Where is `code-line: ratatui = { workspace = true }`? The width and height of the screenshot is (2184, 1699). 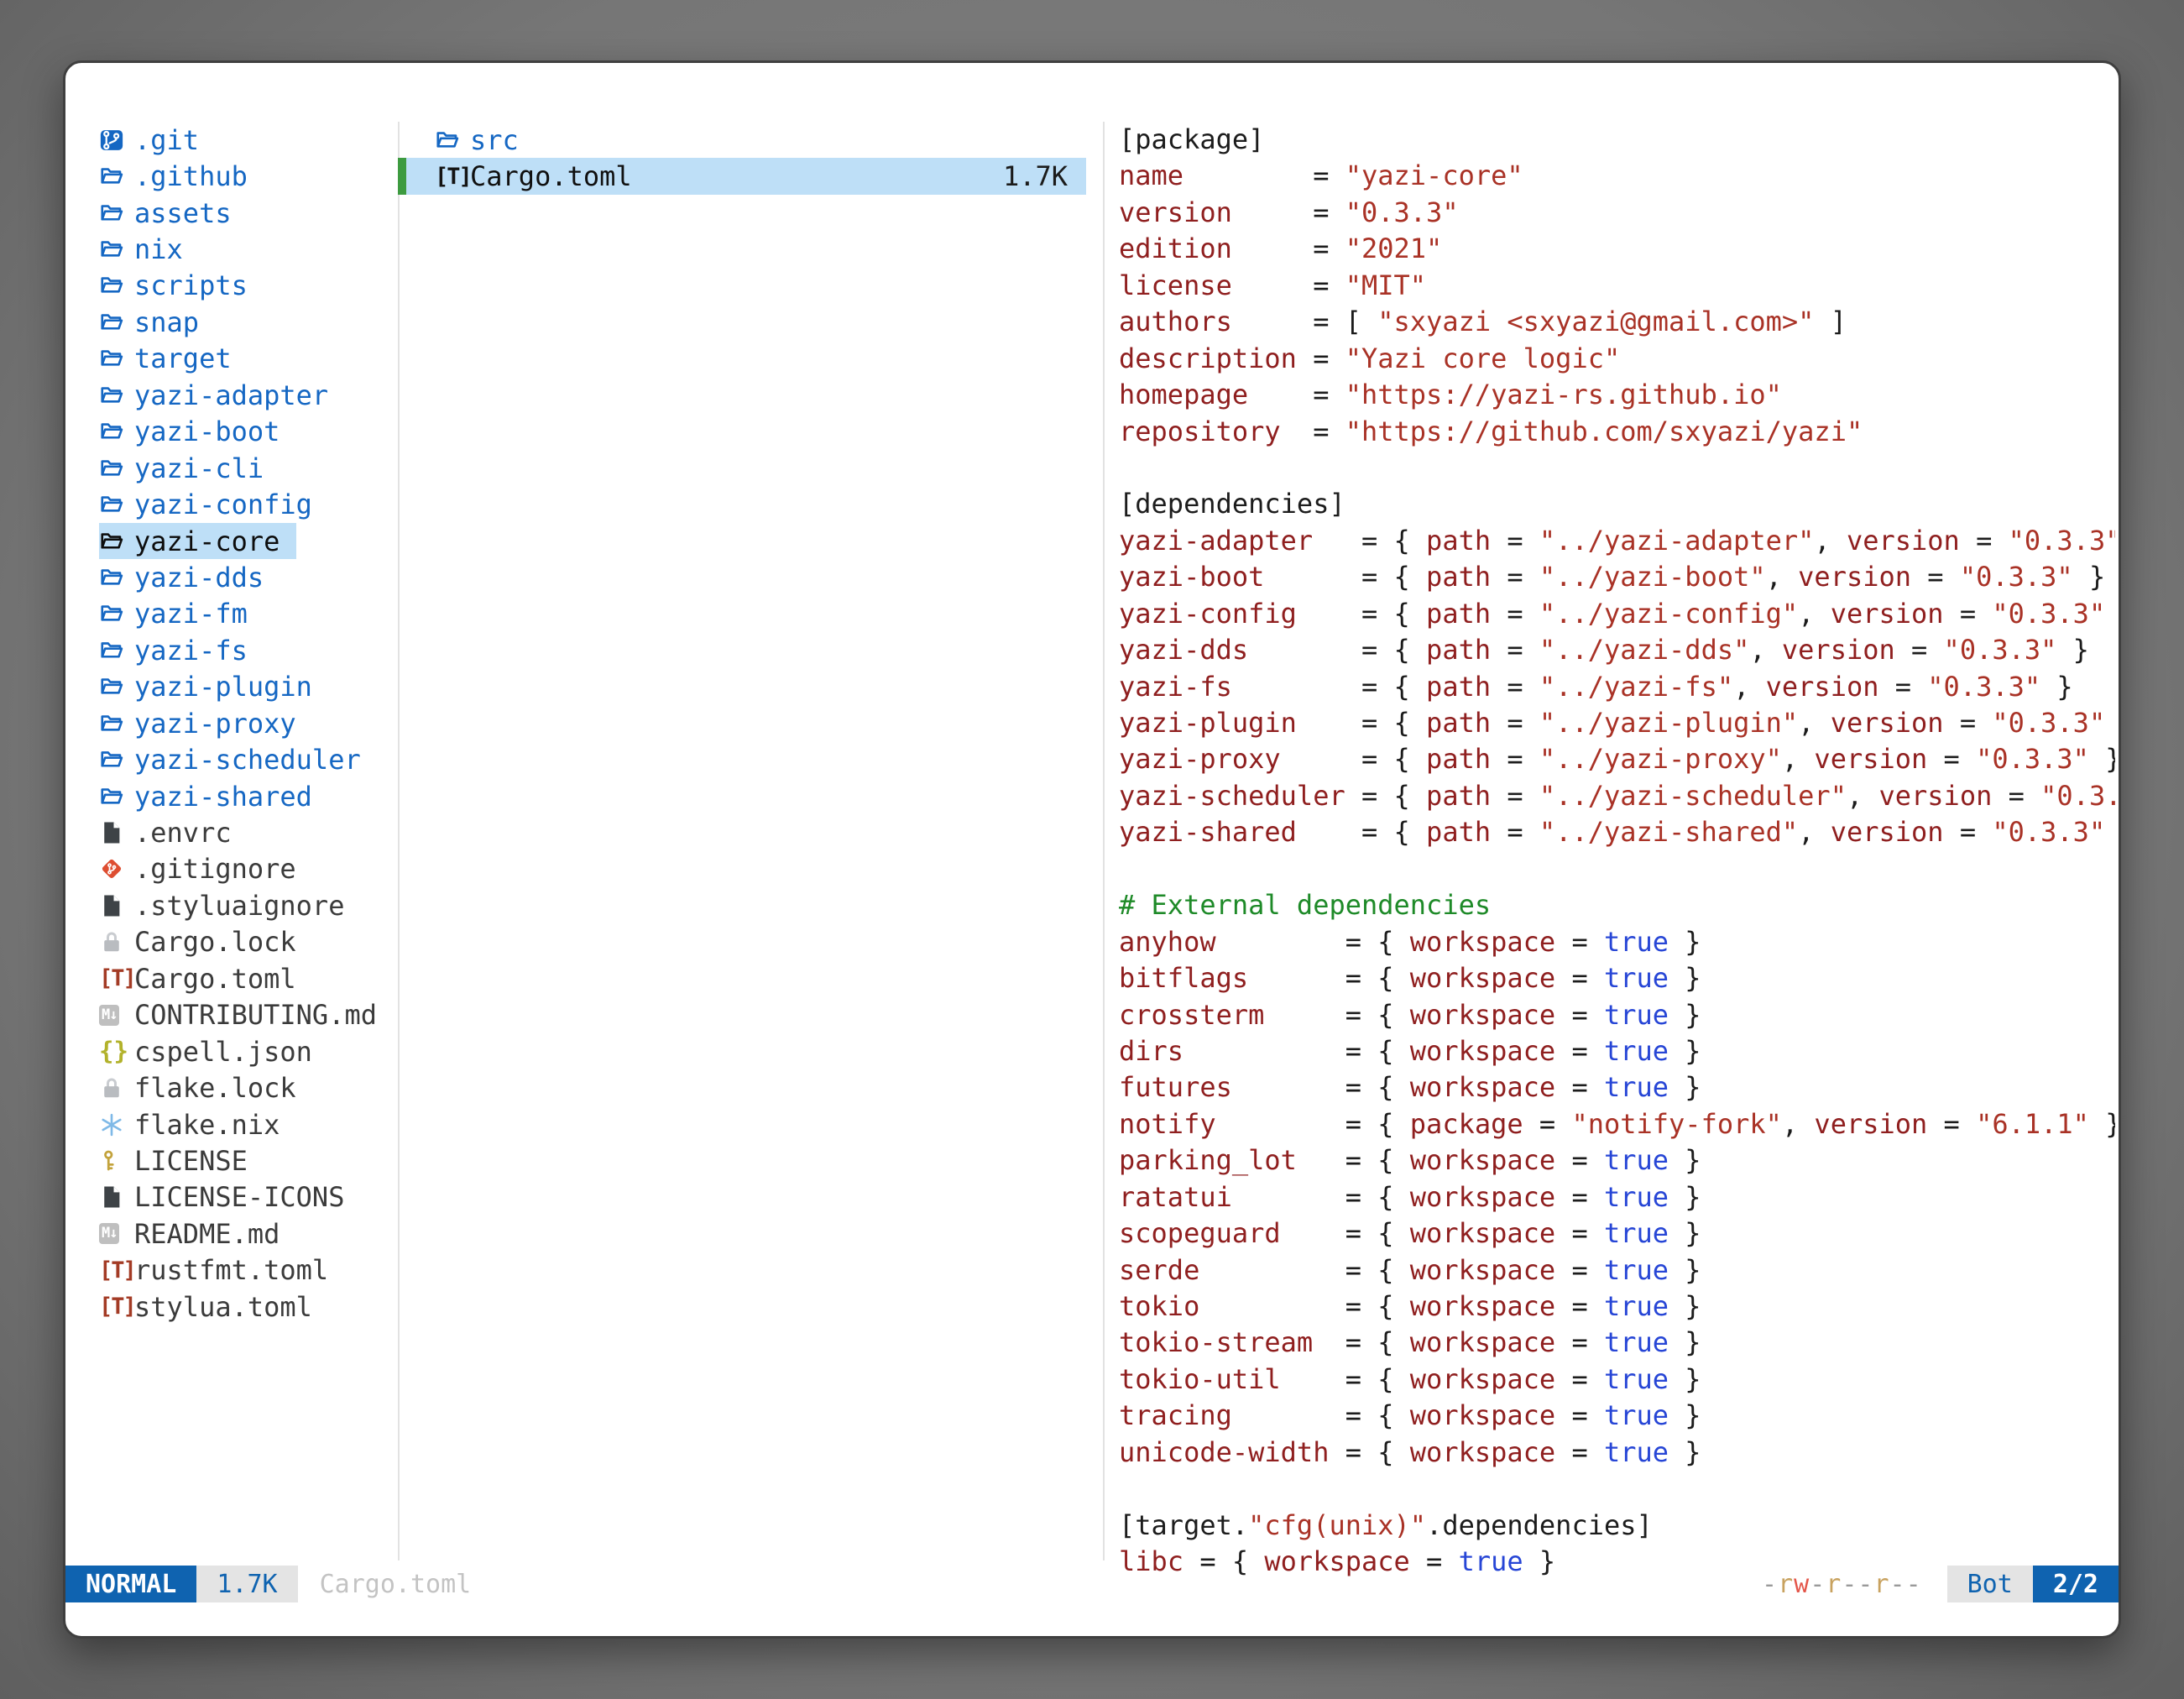 code-line: ratatui = { workspace = true } is located at coordinates (1410, 1196).